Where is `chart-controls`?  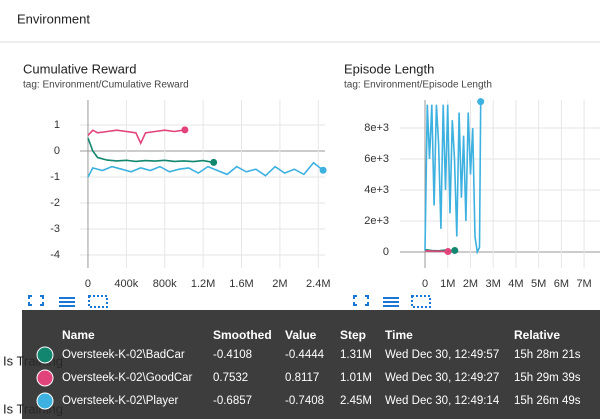
chart-controls is located at coordinates (229, 301).